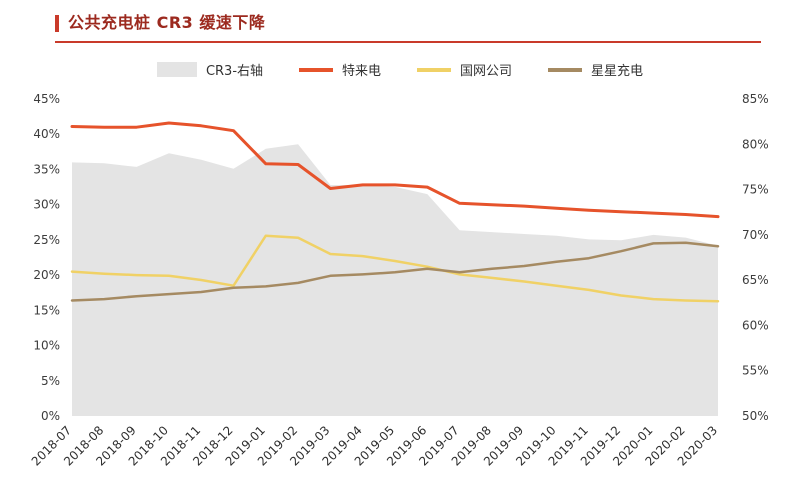 The width and height of the screenshot is (800, 500). I want to click on header: 公共充电桩 CR3 缓速下降, so click(427, 23).